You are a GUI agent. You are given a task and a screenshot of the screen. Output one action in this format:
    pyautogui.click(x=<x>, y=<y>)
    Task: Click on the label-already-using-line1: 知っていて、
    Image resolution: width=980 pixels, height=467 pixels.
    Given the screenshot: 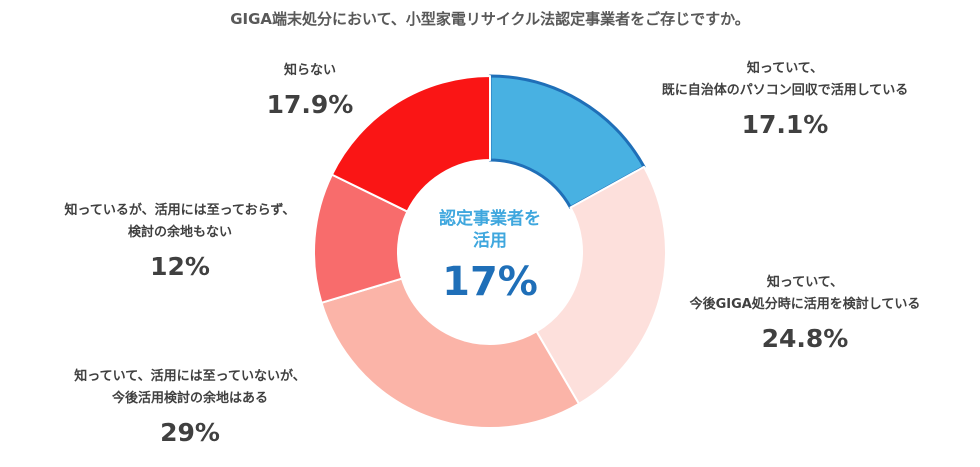 What is the action you would take?
    pyautogui.click(x=785, y=68)
    